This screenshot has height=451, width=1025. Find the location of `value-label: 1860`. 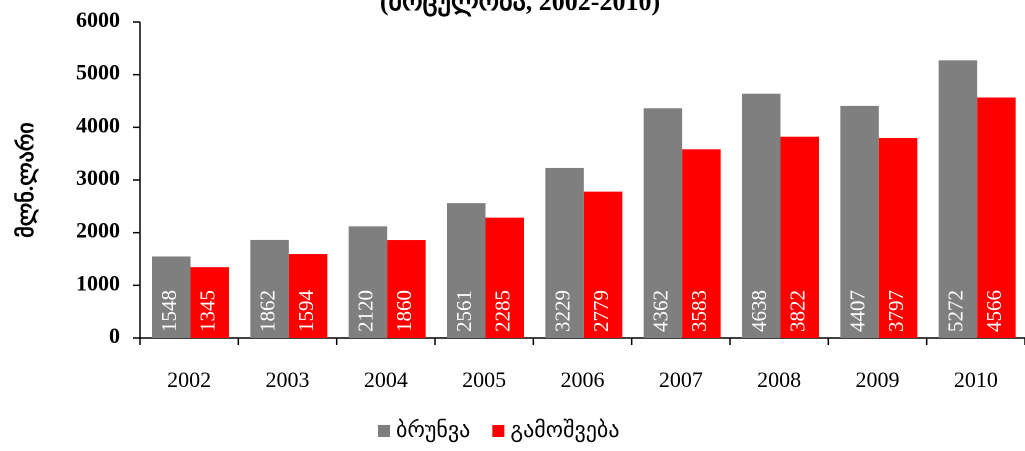

value-label: 1860 is located at coordinates (404, 311).